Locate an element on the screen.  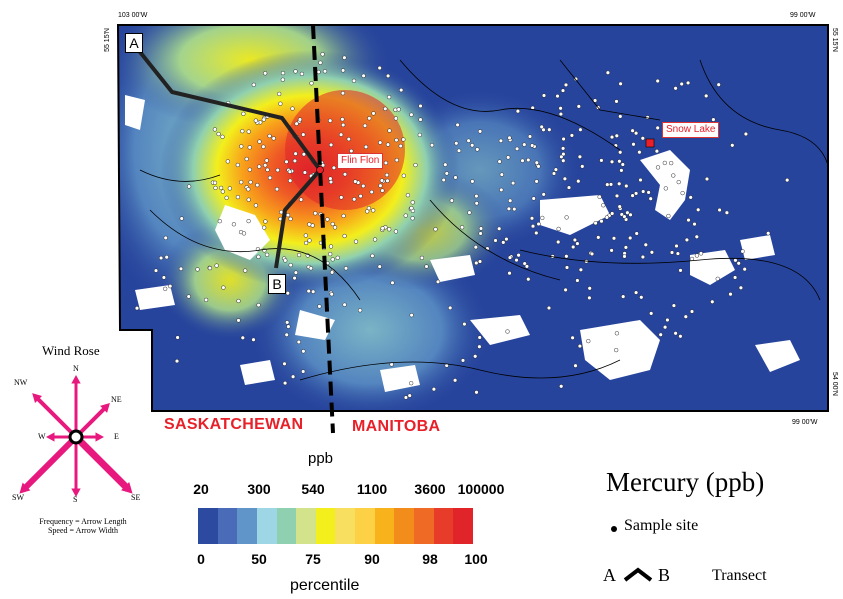
sample-site-legend-label: Sample site is located at coordinates (661, 525).